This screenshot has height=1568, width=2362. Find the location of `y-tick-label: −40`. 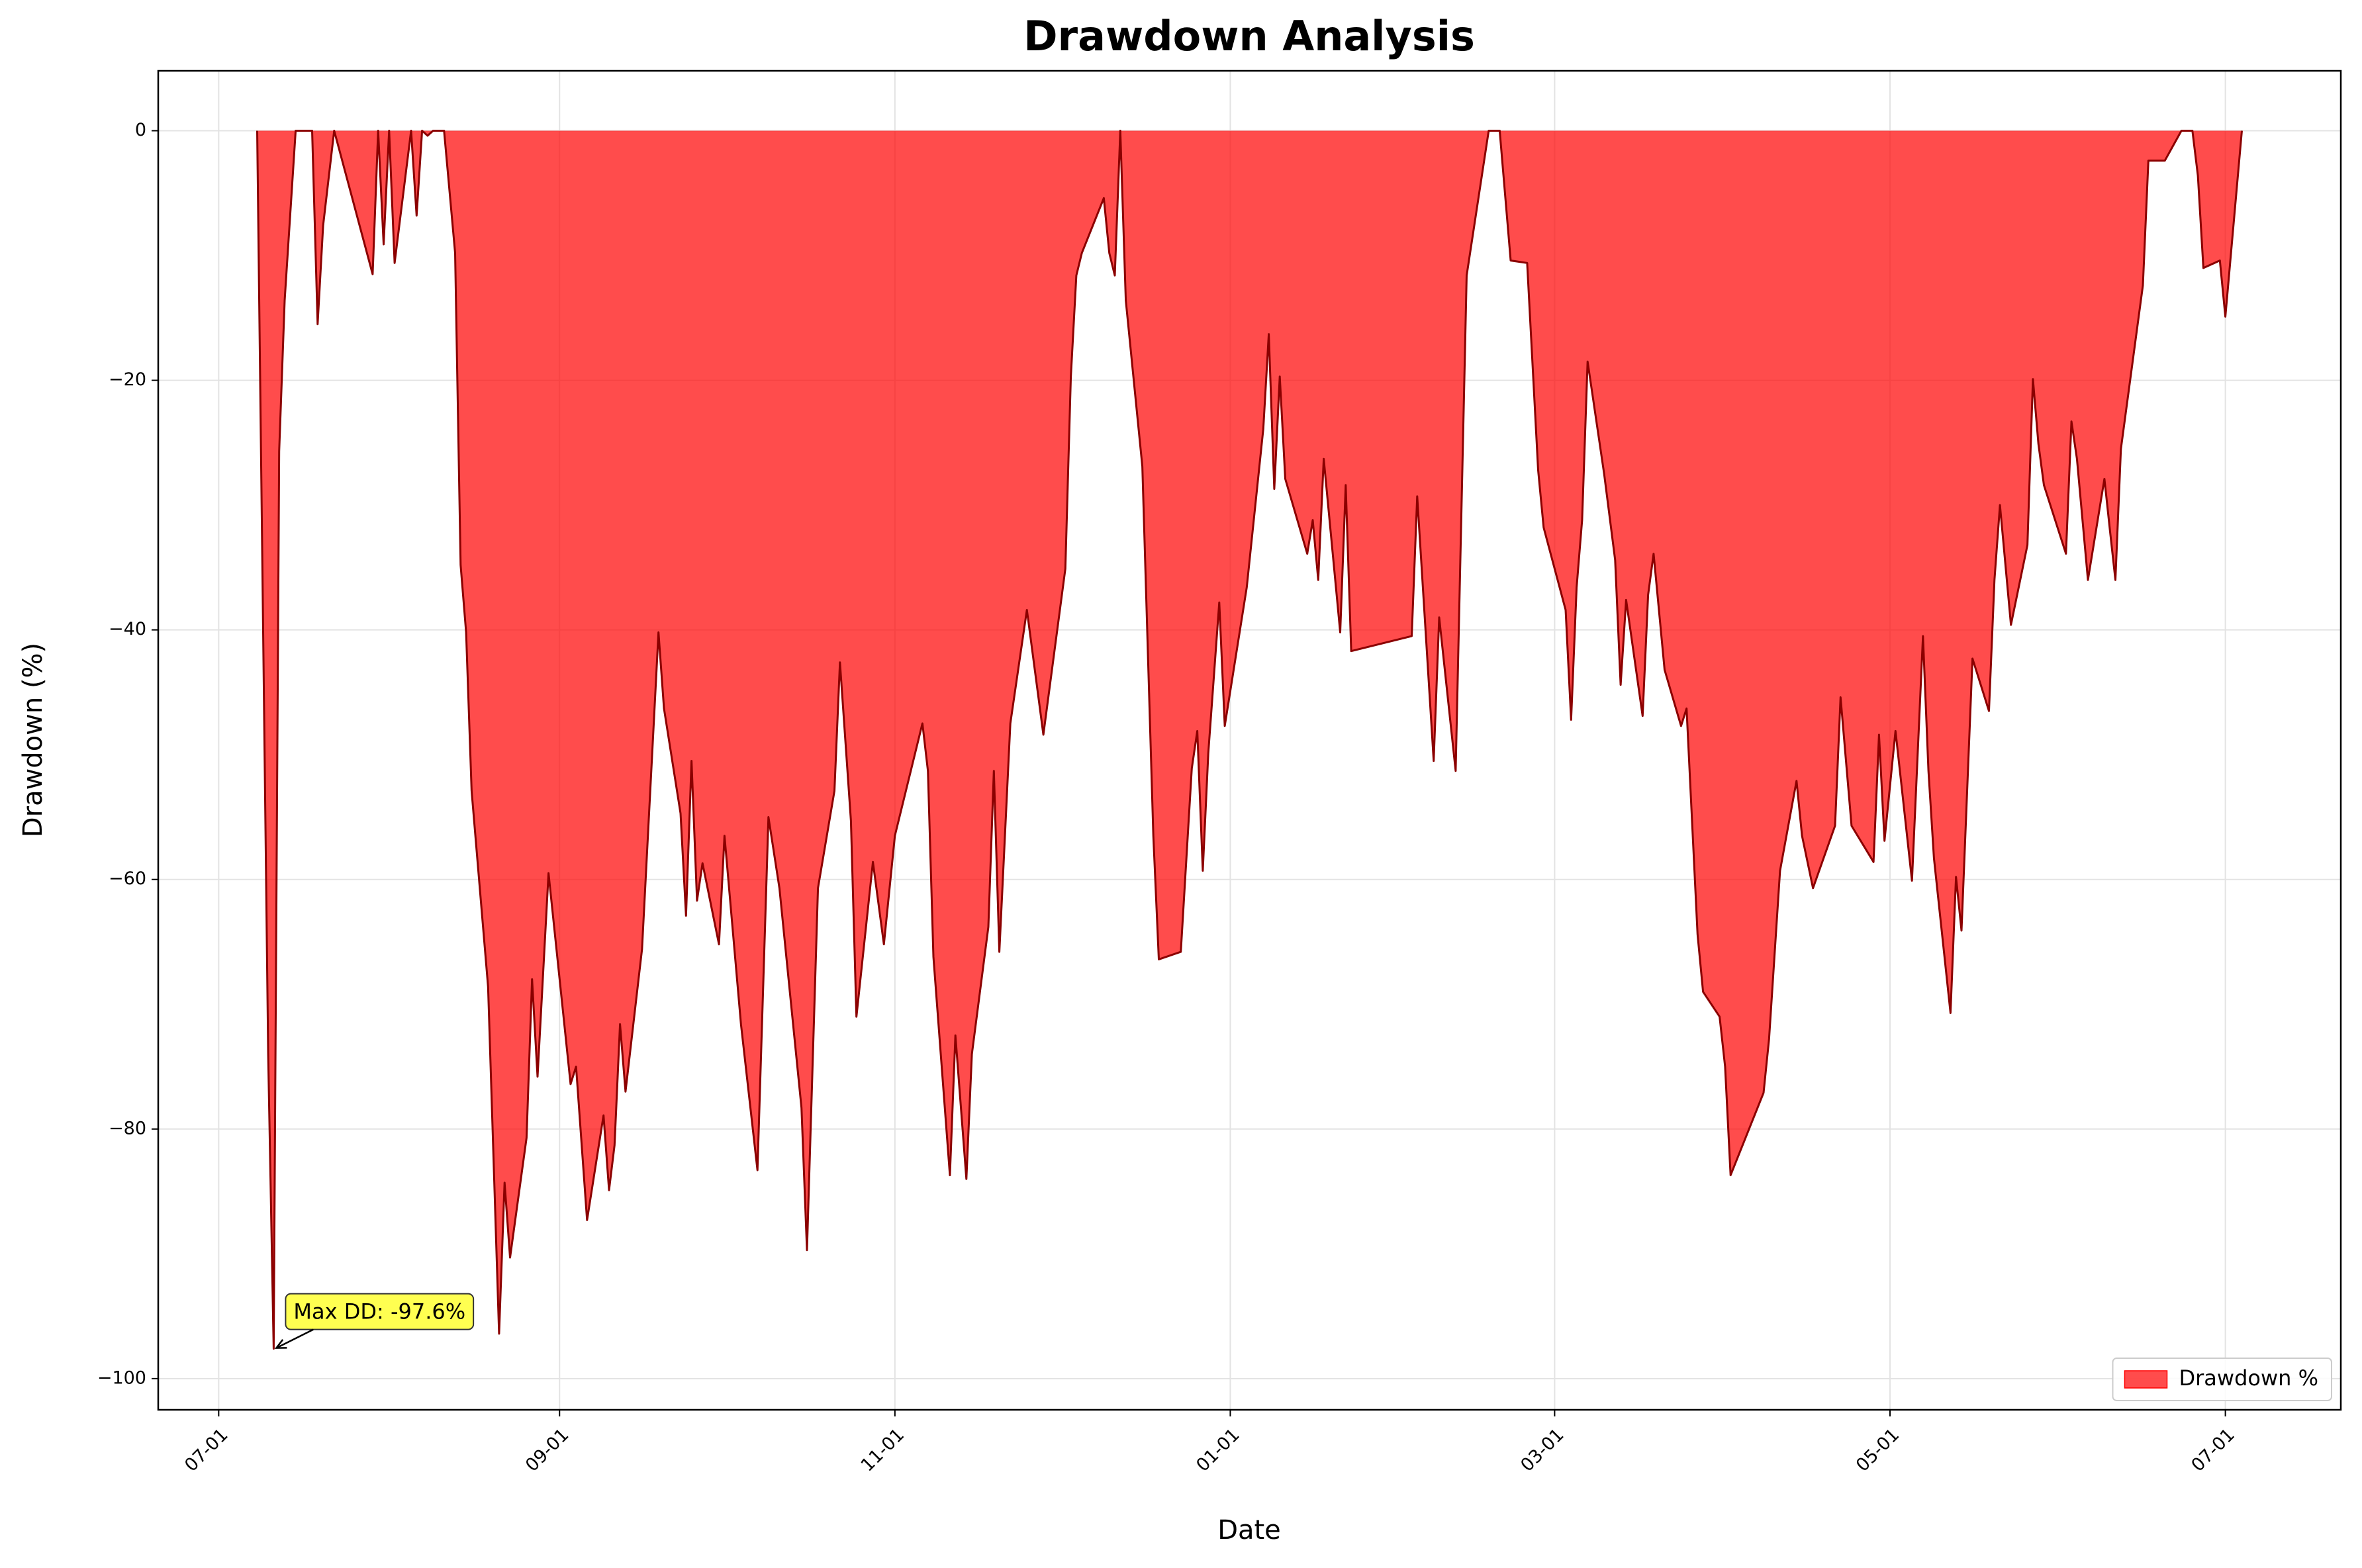

y-tick-label: −40 is located at coordinates (127, 629).